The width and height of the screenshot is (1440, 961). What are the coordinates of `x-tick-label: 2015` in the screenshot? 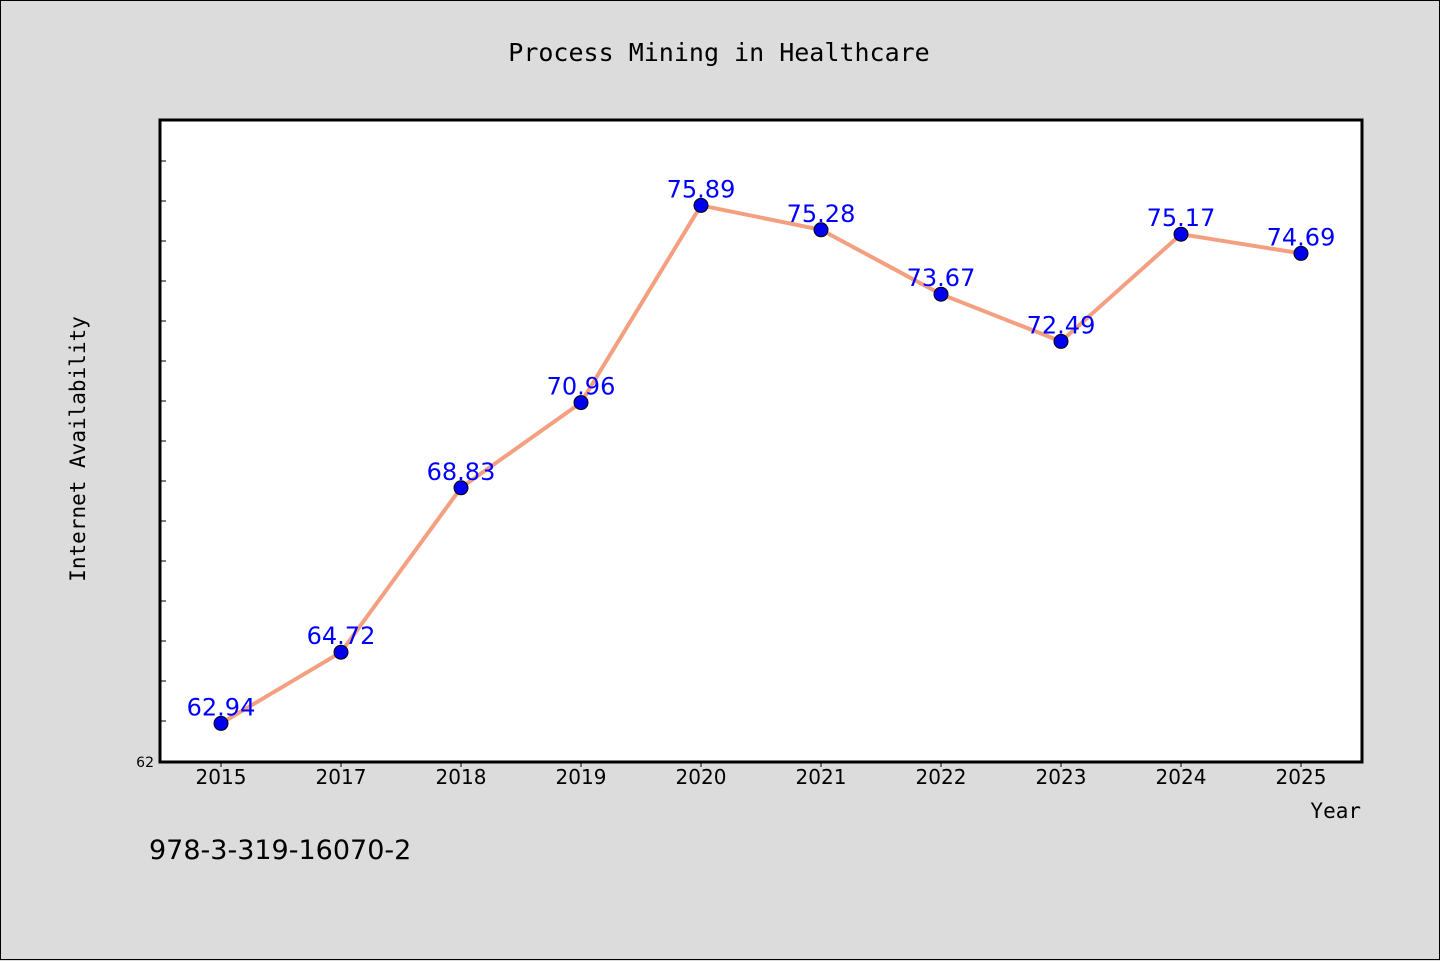 It's located at (221, 777).